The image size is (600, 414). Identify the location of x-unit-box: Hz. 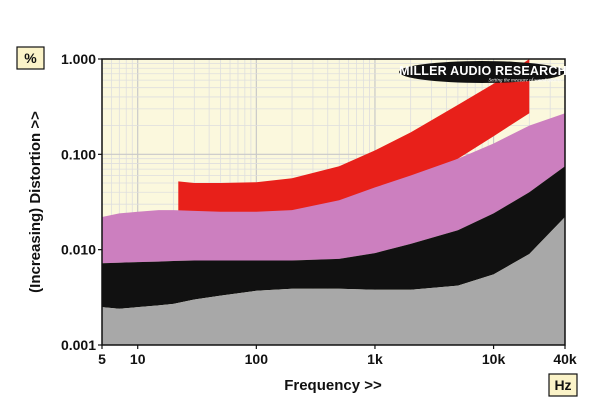
(563, 385).